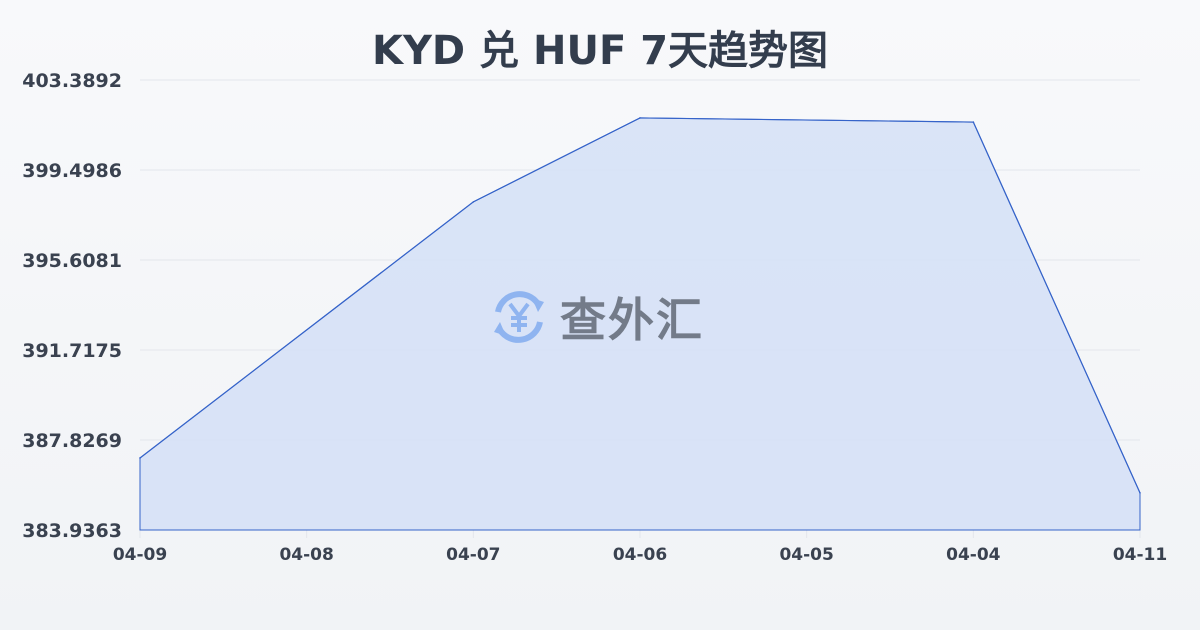 The height and width of the screenshot is (630, 1200). I want to click on y-tick-label: 391.7175, so click(72, 351).